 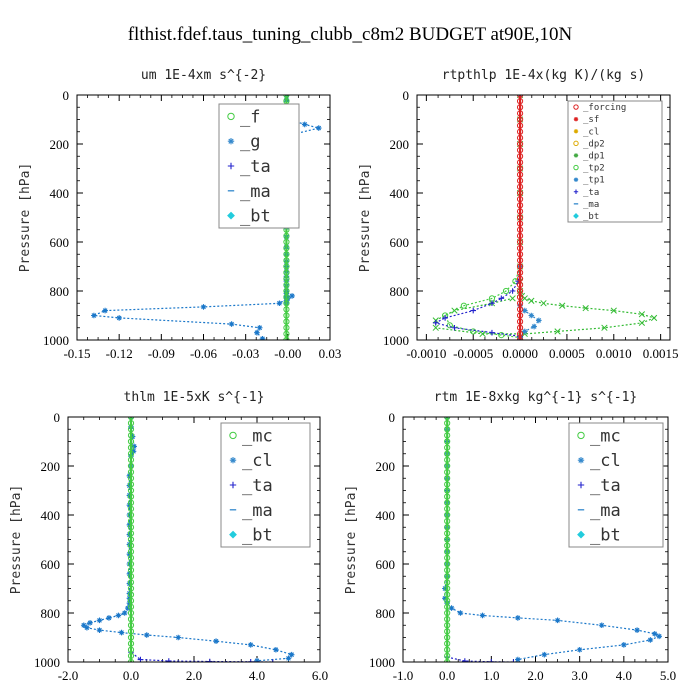 I want to click on legend-label-cl: _cl, so click(x=257, y=461).